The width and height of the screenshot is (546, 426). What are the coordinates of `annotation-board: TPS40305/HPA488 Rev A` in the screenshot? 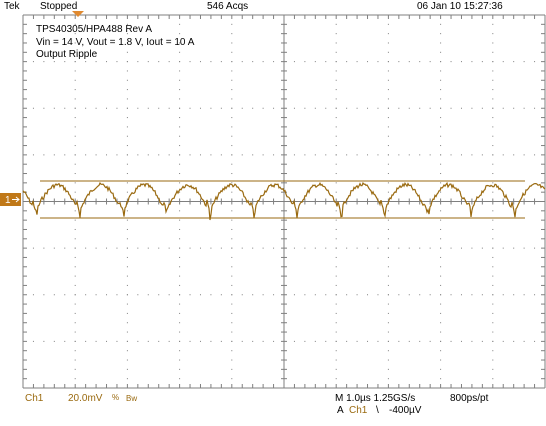 It's located at (94, 29).